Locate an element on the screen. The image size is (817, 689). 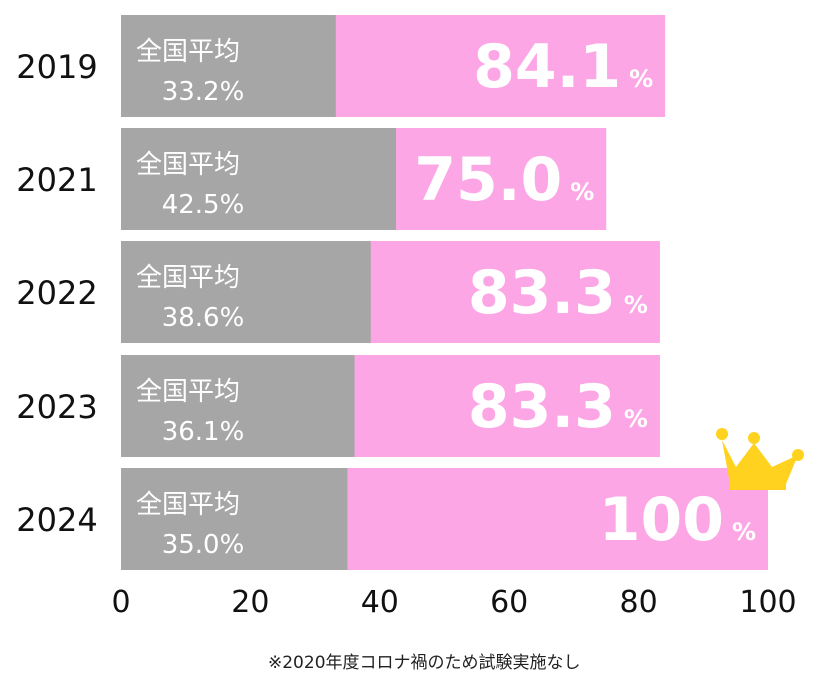
average-value-2022: 38.6% is located at coordinates (203, 318).